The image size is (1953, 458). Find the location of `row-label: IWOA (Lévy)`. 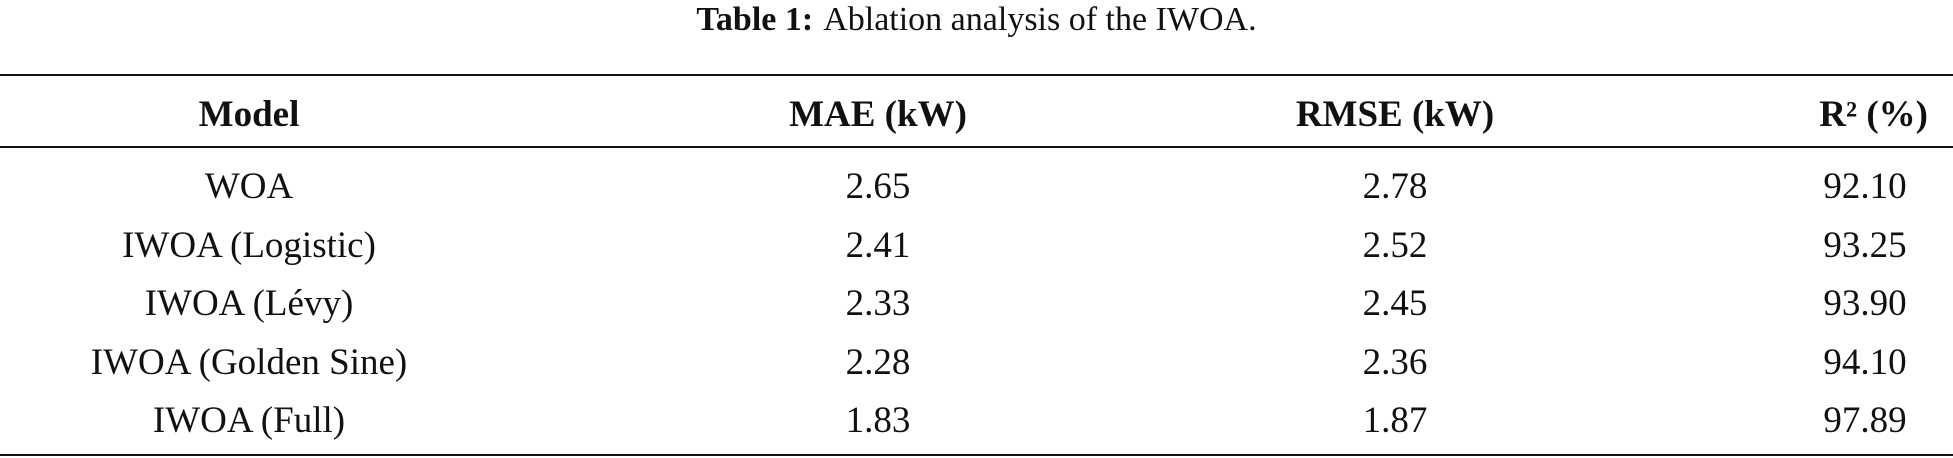

row-label: IWOA (Lévy) is located at coordinates (249, 303).